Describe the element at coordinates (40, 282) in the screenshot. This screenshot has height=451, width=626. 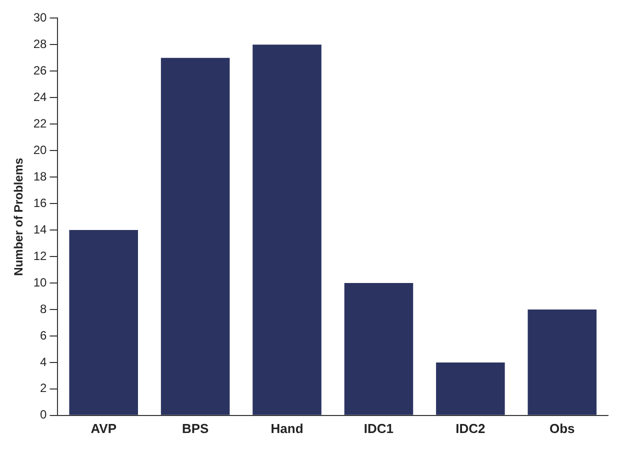
I see `y-tick-label: 10` at that location.